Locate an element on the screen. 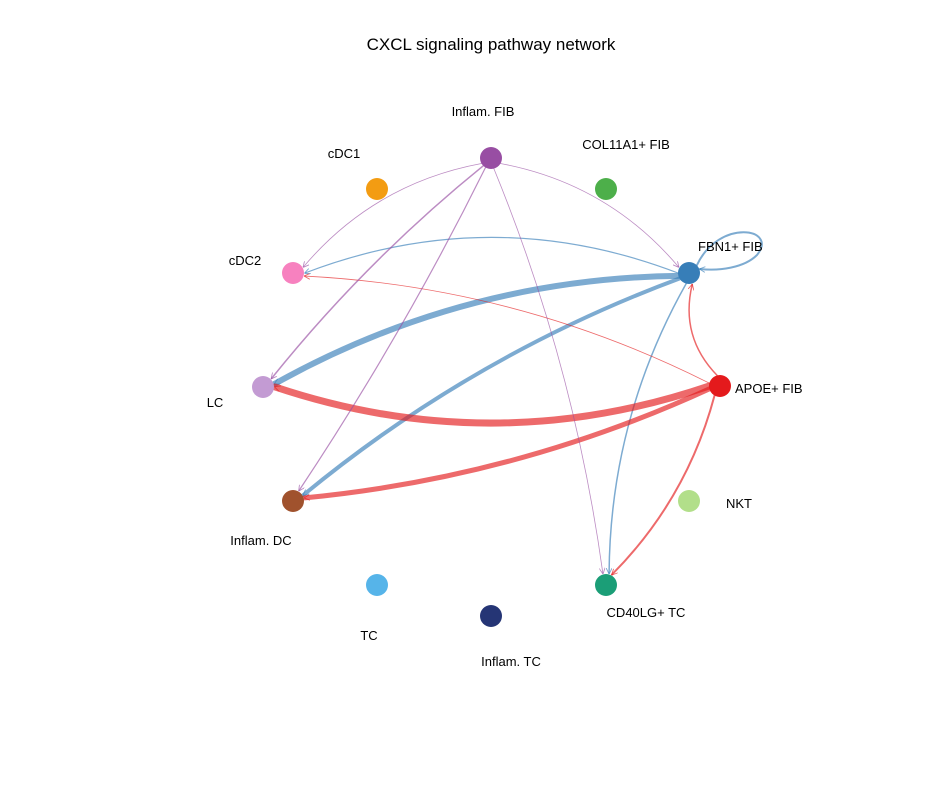  node-label-inflam_fib: Inflam. FIB is located at coordinates (483, 111).